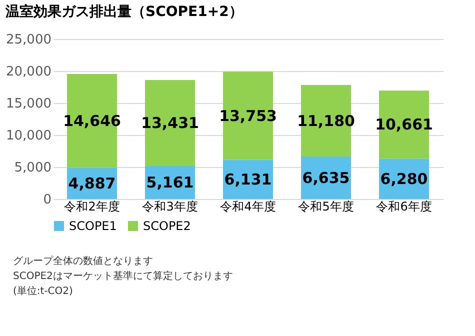 This screenshot has height=336, width=475. I want to click on data-label: 4,887, so click(92, 183).